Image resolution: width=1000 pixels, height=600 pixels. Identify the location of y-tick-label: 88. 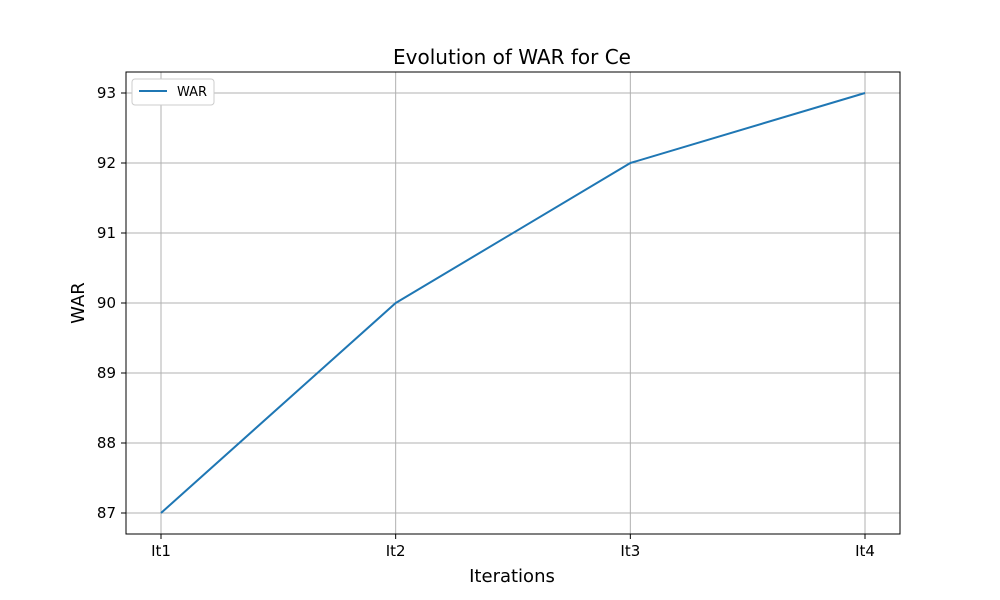
(106, 443).